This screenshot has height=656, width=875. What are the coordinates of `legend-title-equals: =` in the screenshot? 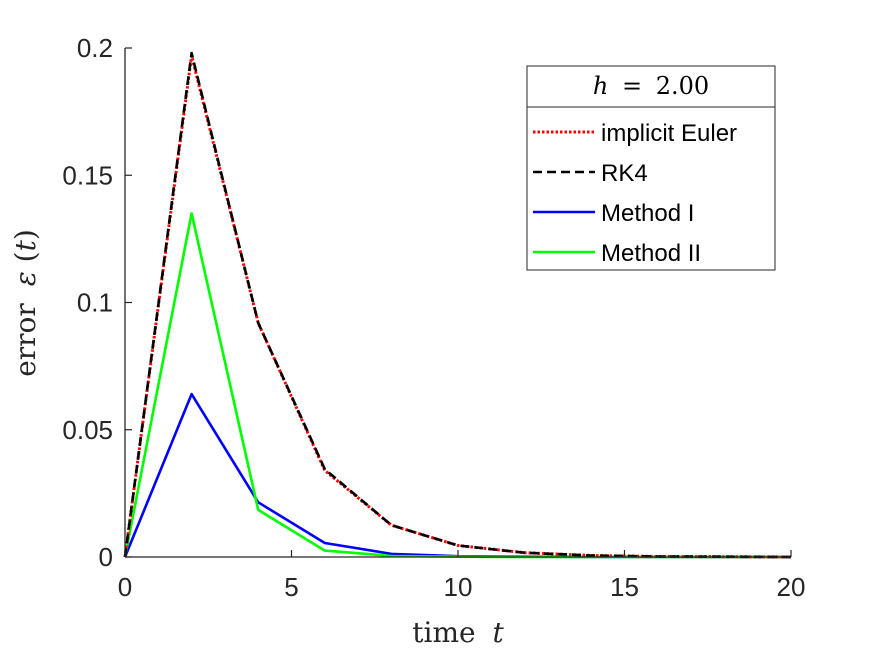 It's located at (632, 86).